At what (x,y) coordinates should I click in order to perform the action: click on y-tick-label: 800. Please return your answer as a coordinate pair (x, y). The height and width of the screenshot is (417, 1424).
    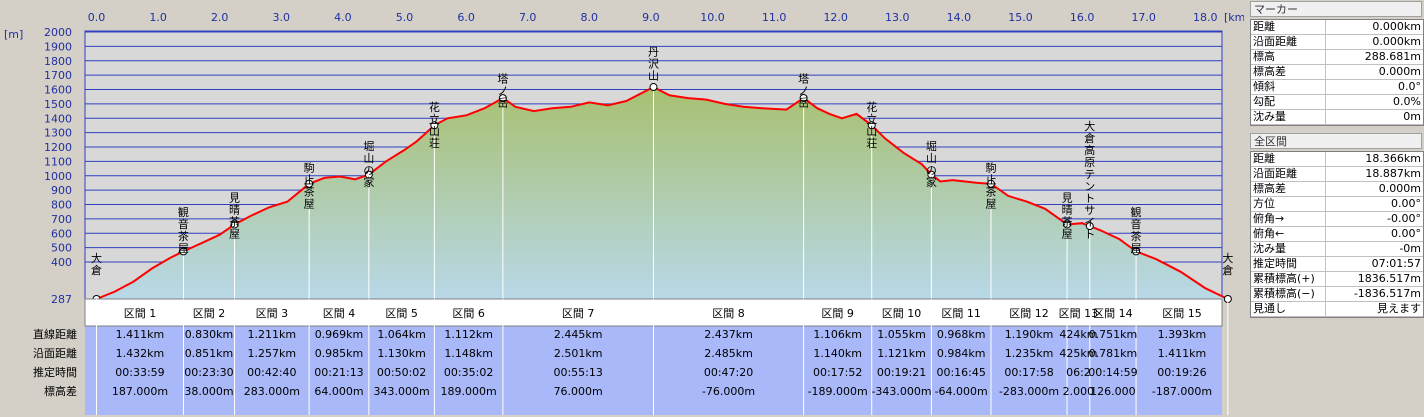
    Looking at the image, I should click on (61, 205).